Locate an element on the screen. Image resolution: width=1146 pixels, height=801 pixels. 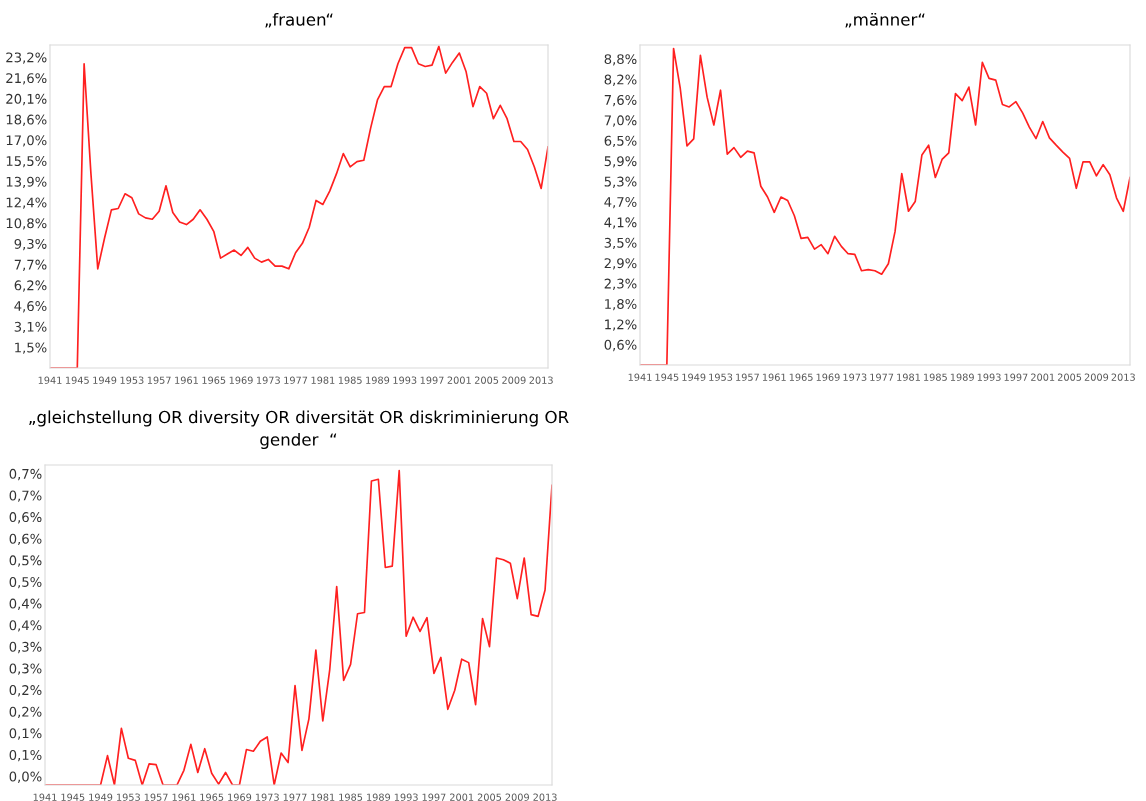
y-tick-label: 13,9% is located at coordinates (26, 182).